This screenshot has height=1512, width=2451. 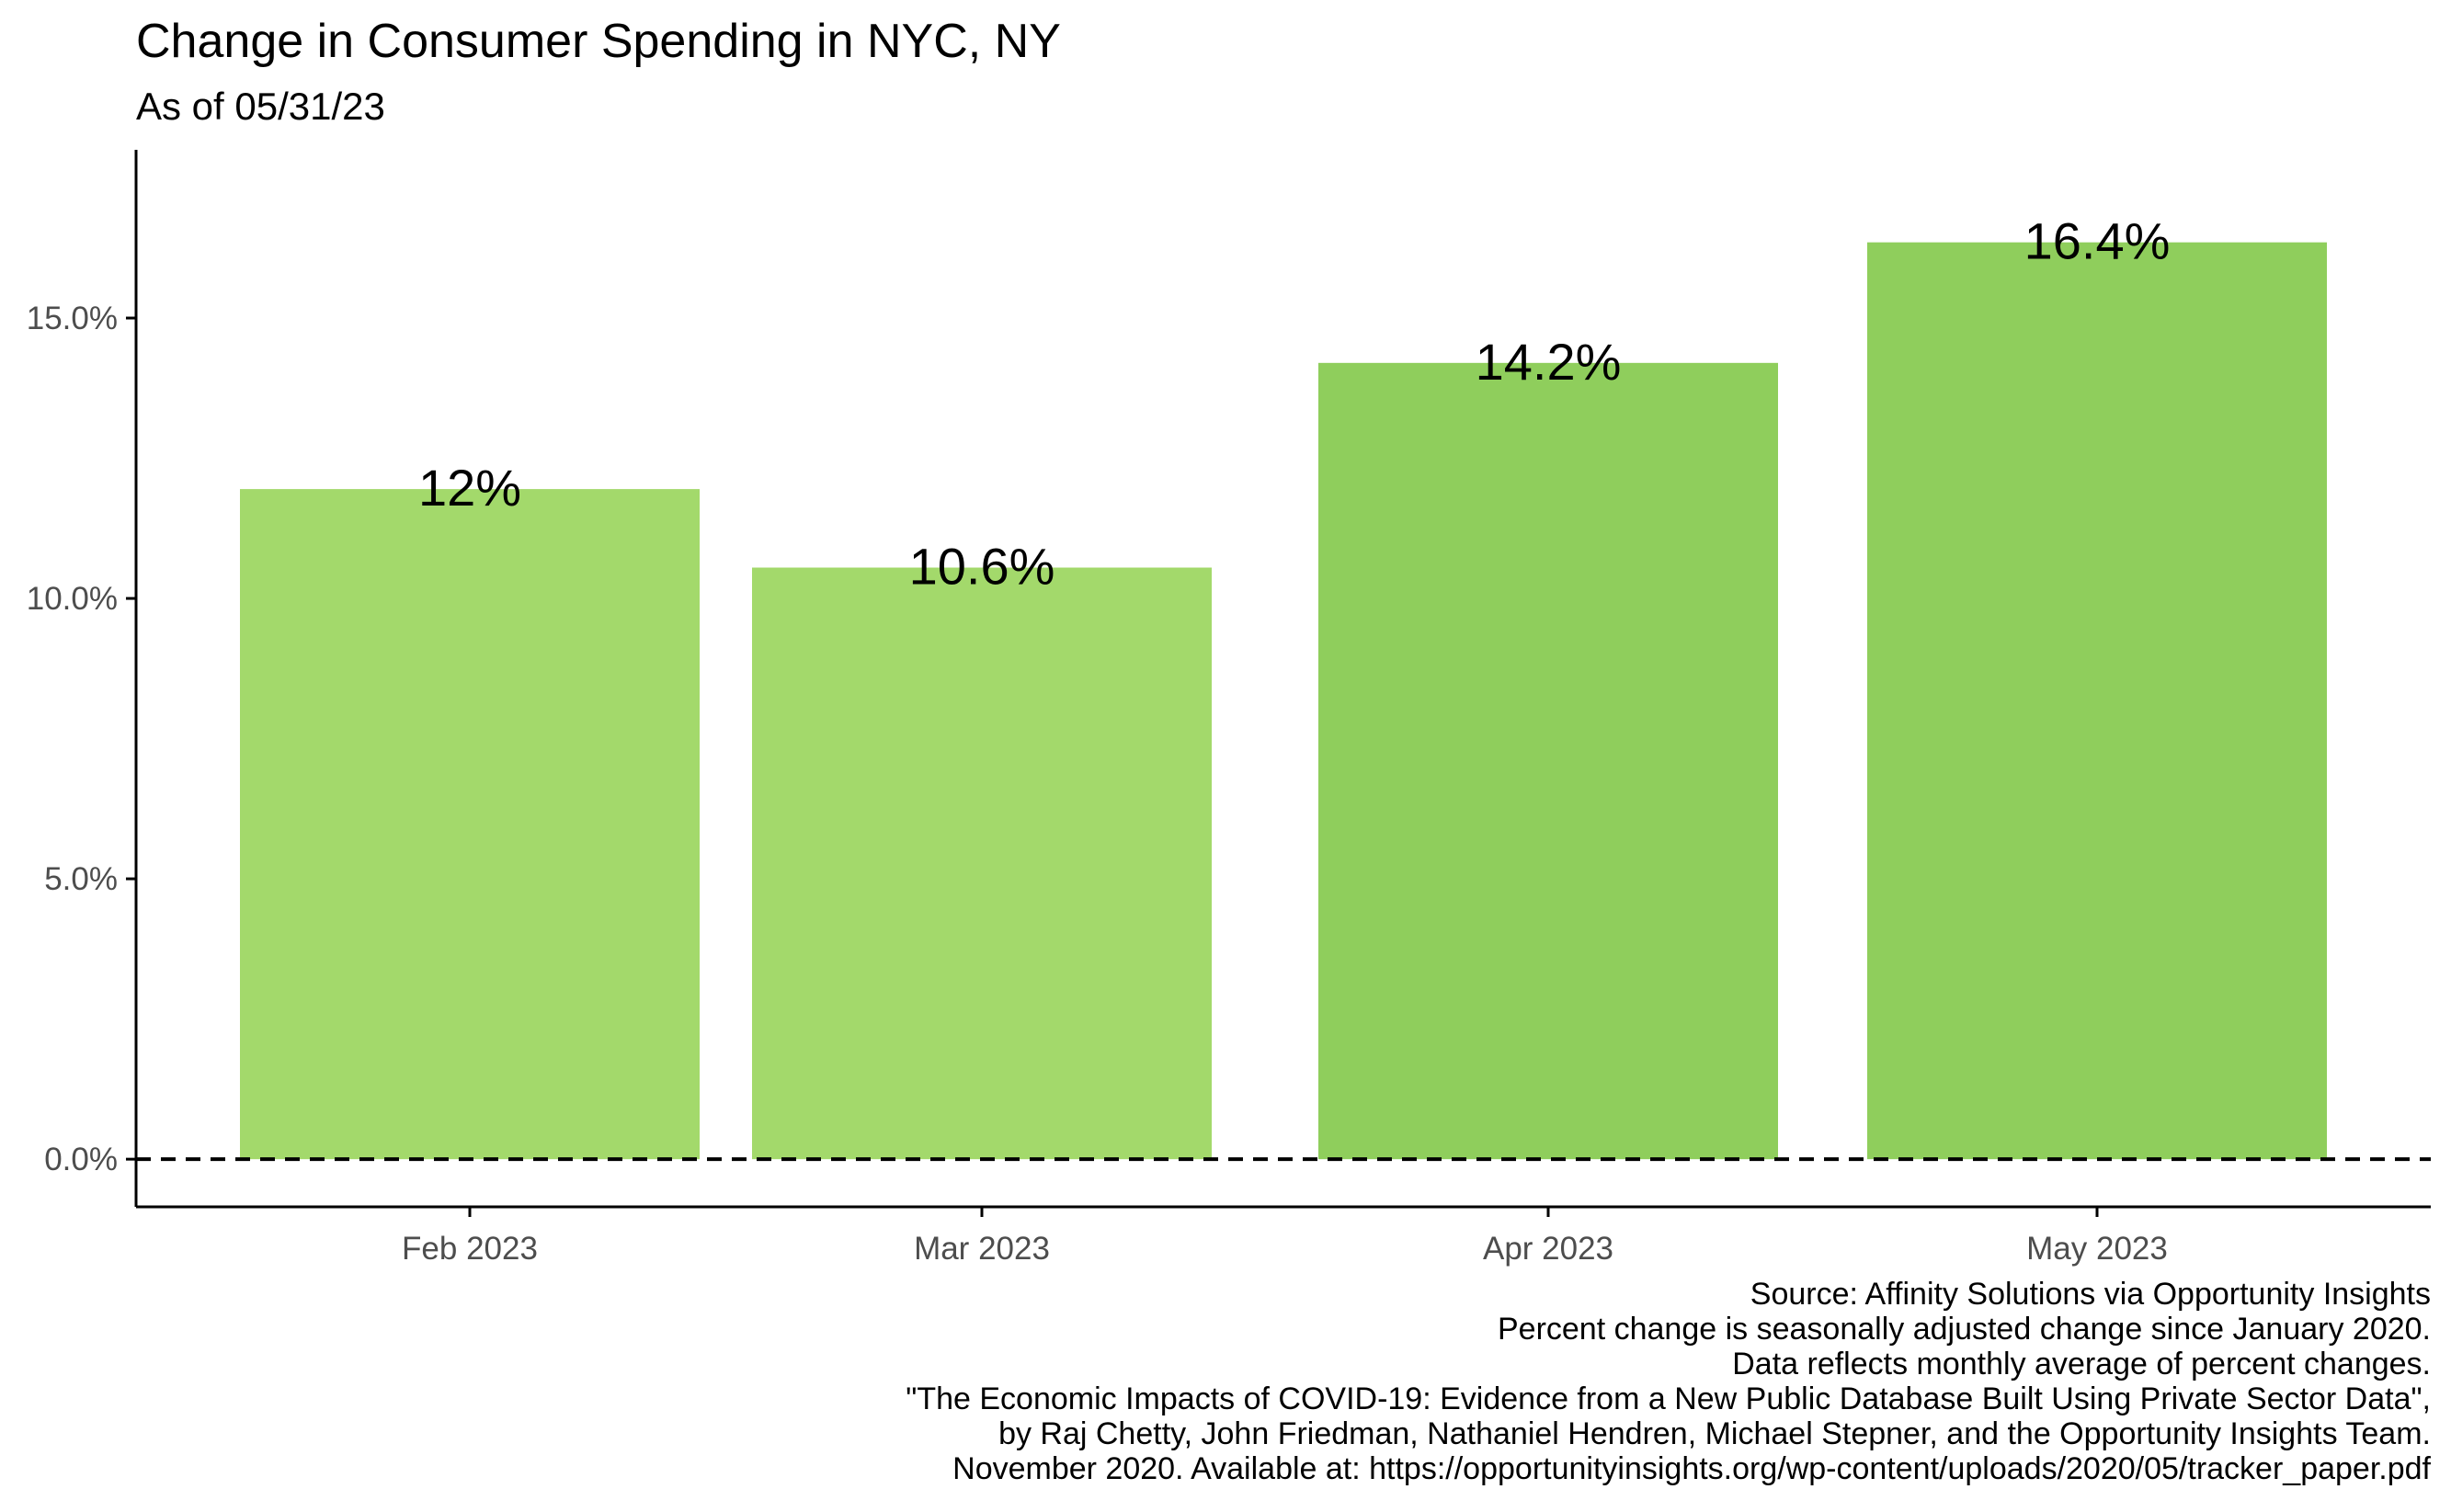 I want to click on data-label: 12%, so click(x=469, y=488).